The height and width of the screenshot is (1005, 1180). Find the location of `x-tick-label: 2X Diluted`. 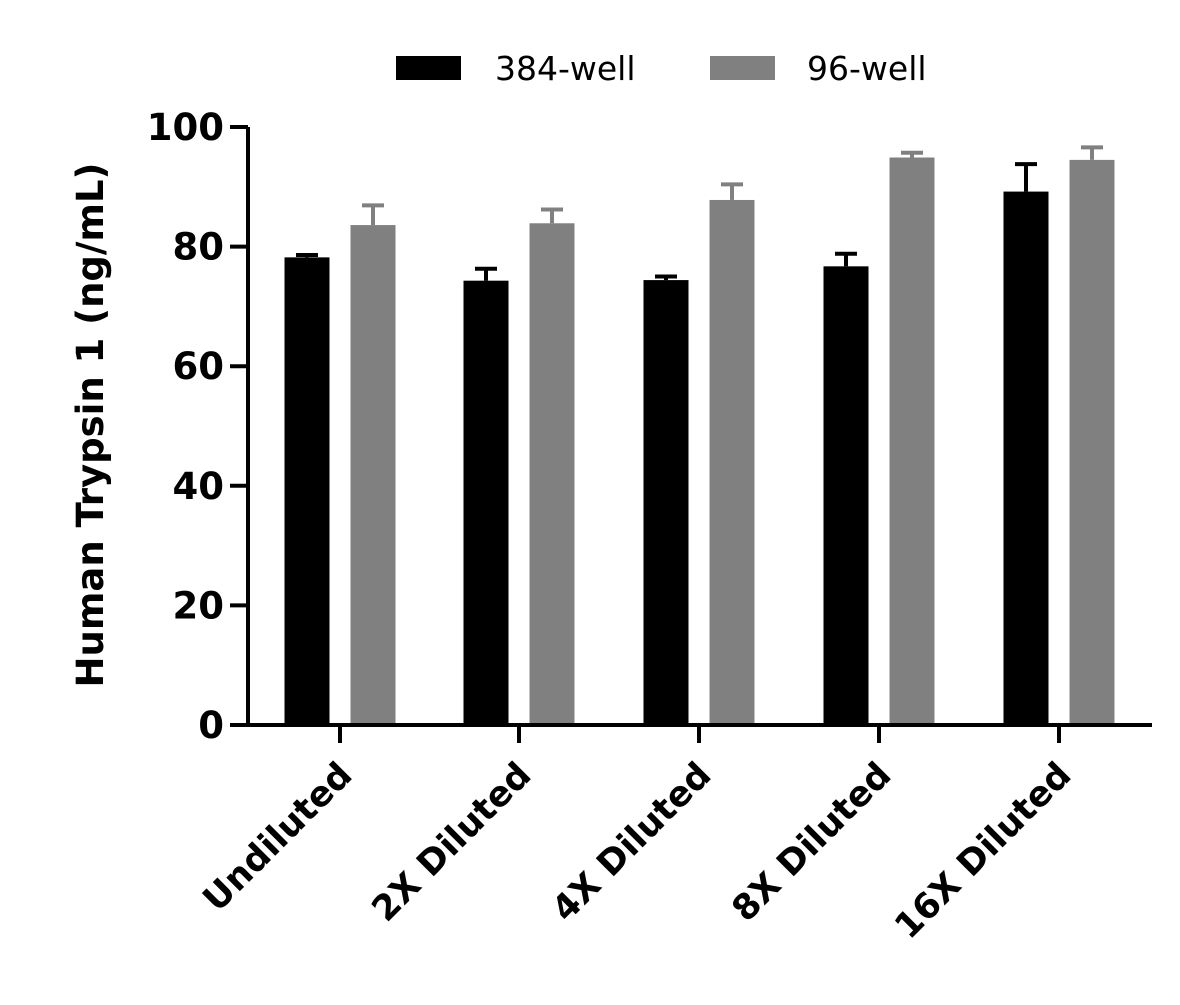

x-tick-label: 2X Diluted is located at coordinates (452, 842).